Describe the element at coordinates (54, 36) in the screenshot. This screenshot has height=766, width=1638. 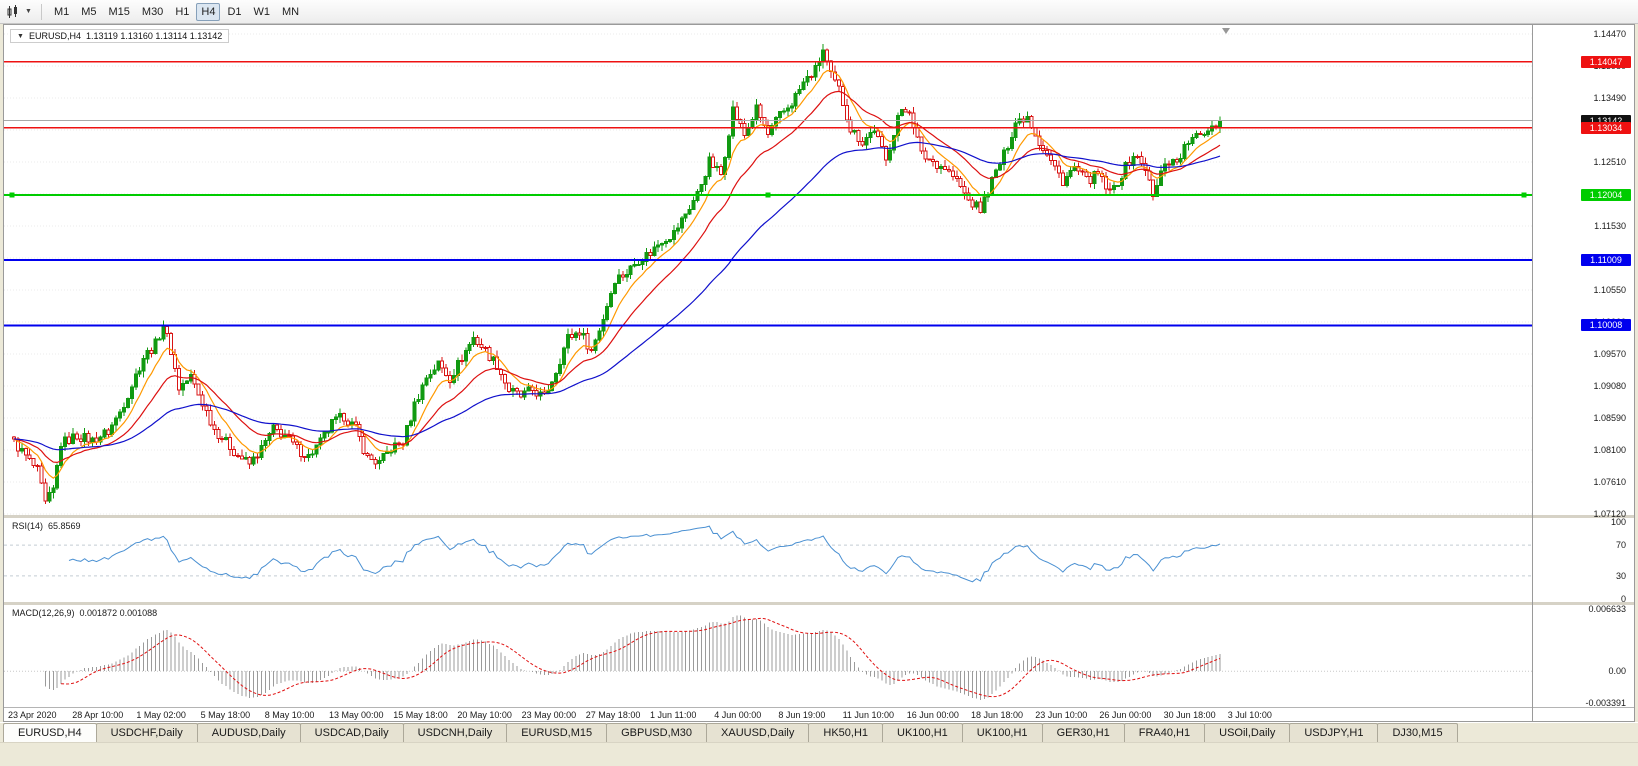
I see `chart-symbol-timeframe: EURUSD,H4` at that location.